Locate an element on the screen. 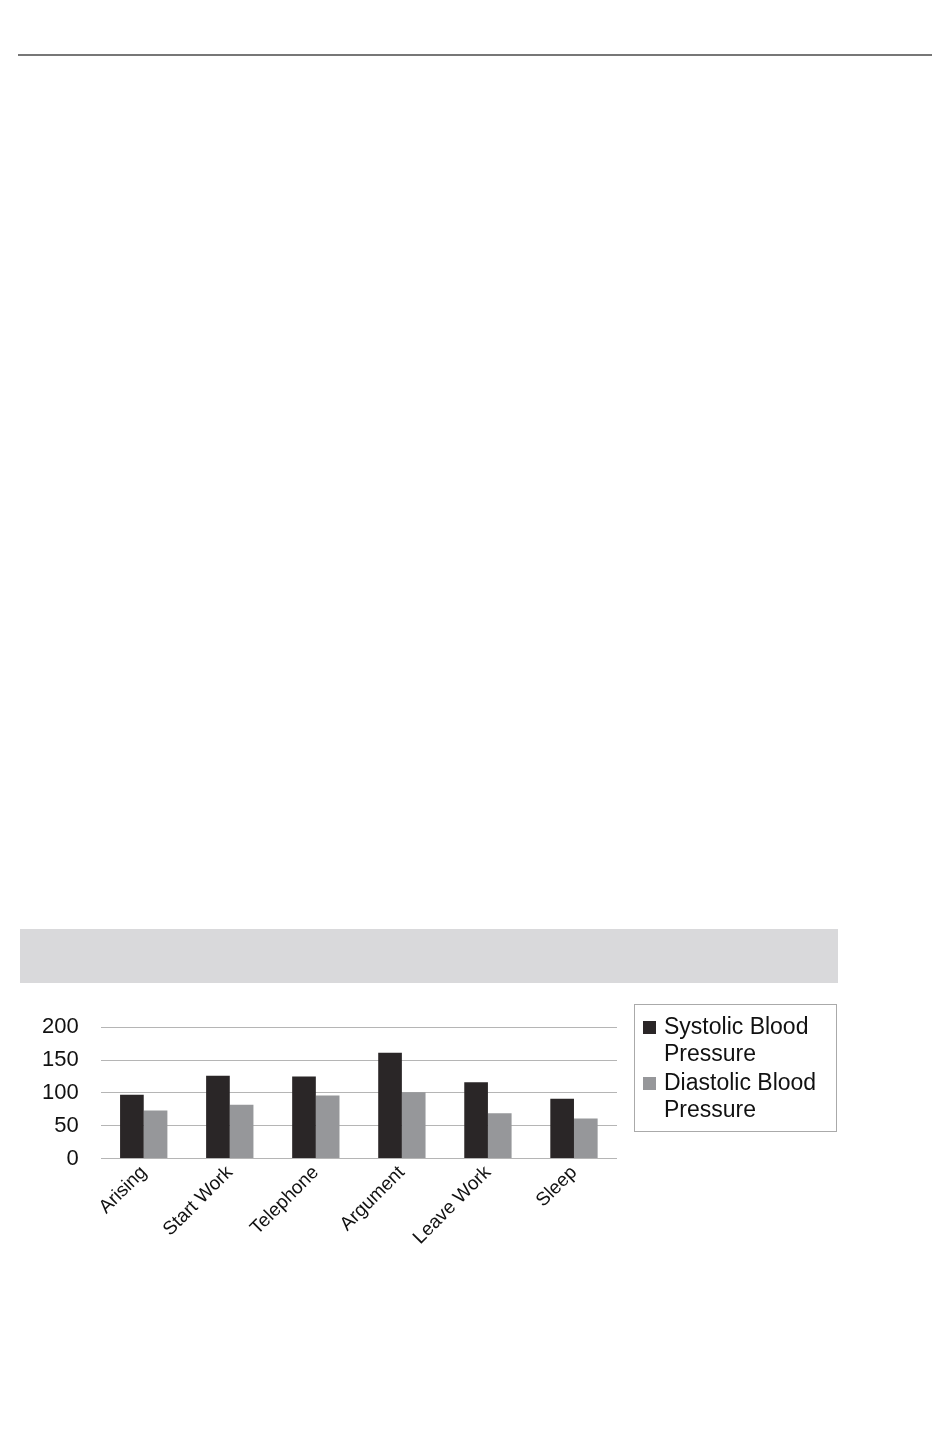  y-tick-label: 150 is located at coordinates (60, 1059).